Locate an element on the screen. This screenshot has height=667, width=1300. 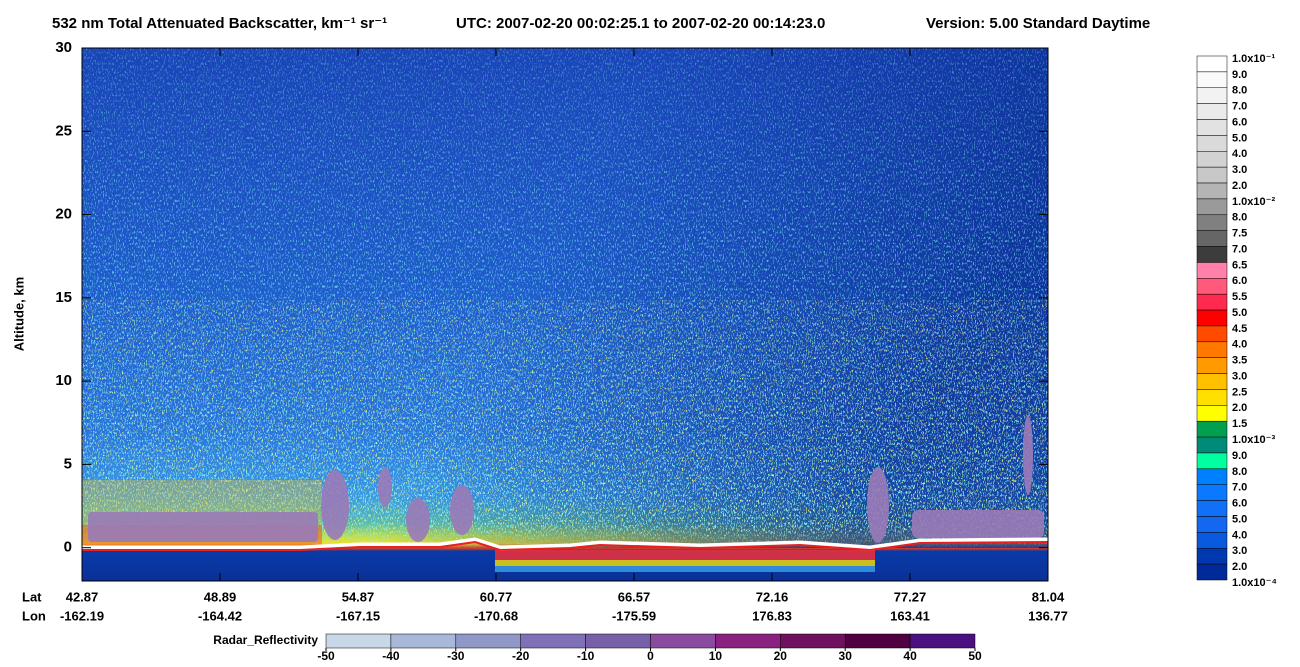
y-tick-label: 20 is located at coordinates (63, 214).